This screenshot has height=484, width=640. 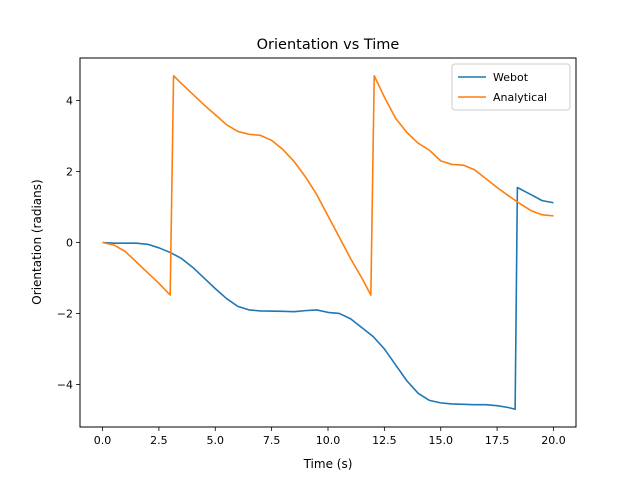 What do you see at coordinates (497, 440) in the screenshot?
I see `x-tick-label: 17.5` at bounding box center [497, 440].